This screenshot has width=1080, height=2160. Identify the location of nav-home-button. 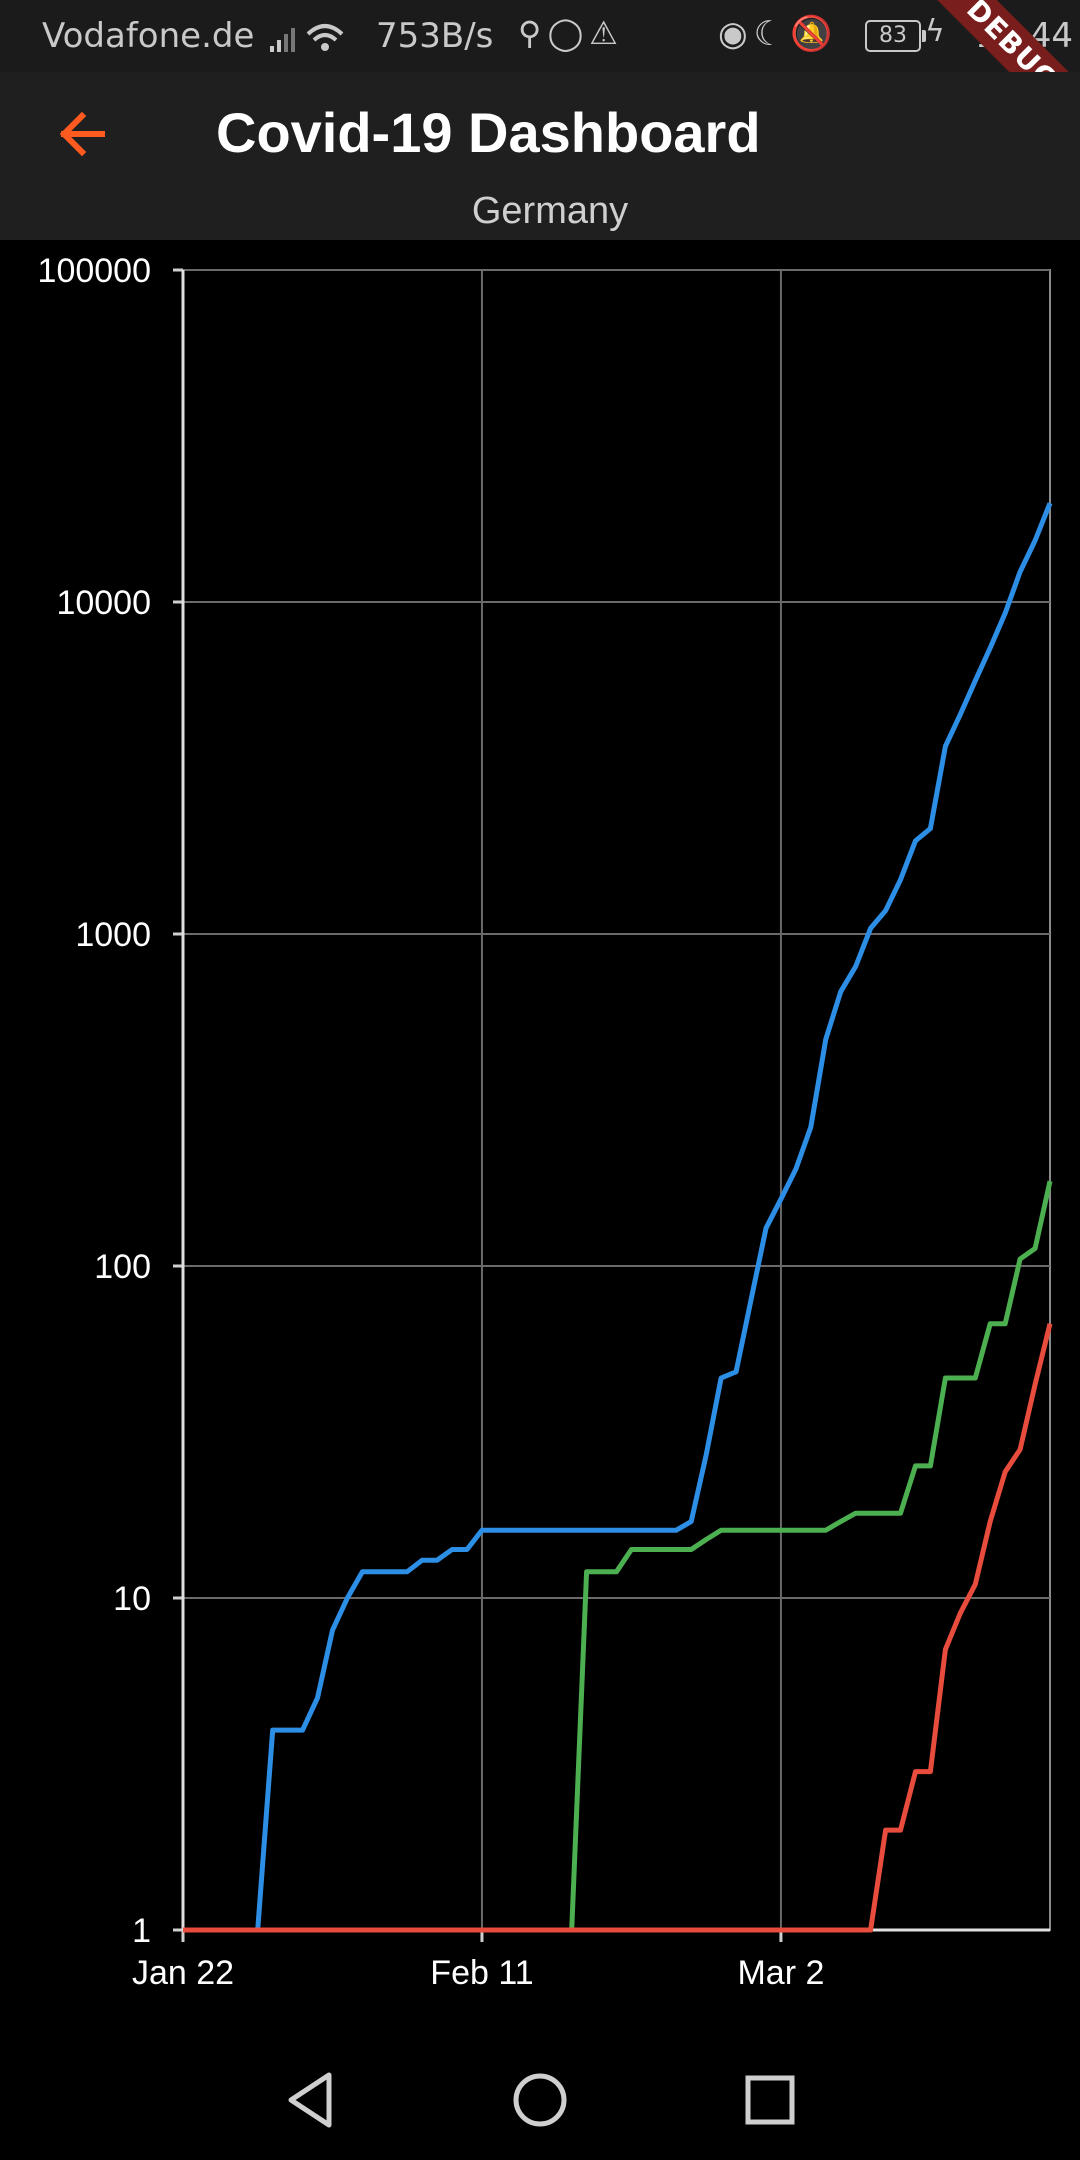
(540, 2100).